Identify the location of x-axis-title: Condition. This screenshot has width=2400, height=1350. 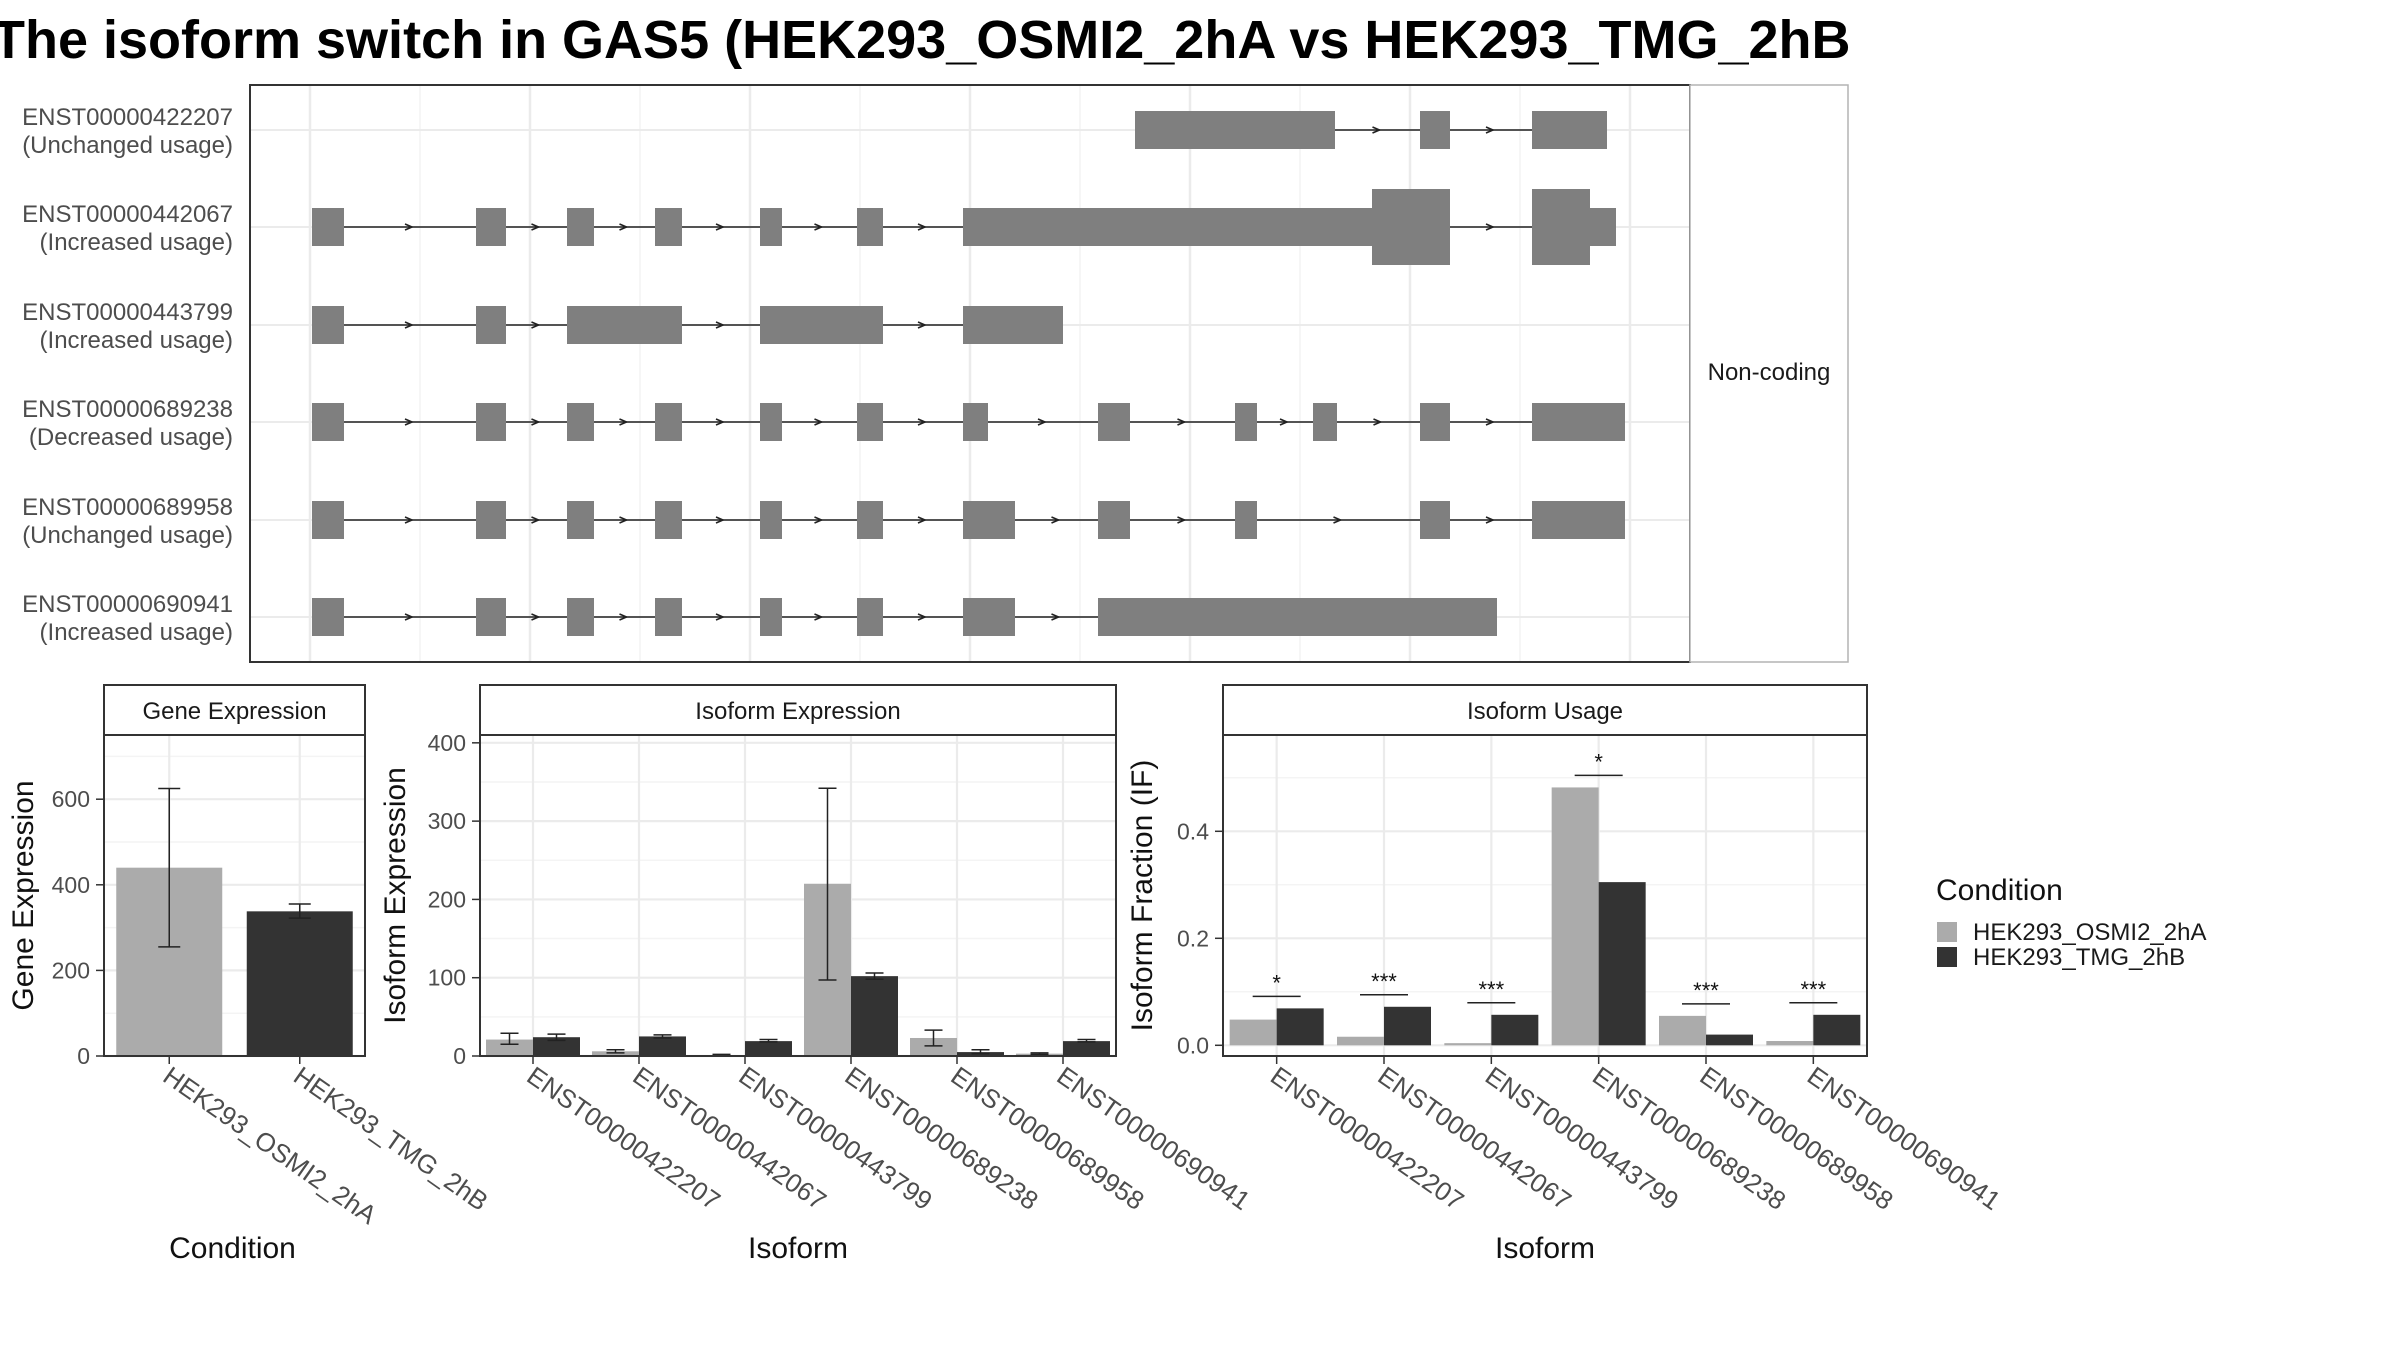
(232, 1248).